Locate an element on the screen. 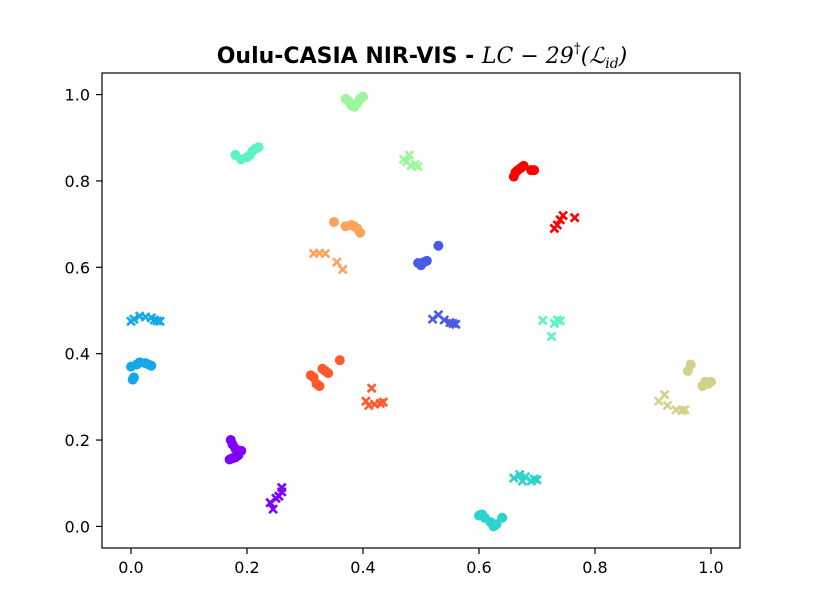 This screenshot has height=616, width=822. chart-title-sup: † is located at coordinates (577, 49).